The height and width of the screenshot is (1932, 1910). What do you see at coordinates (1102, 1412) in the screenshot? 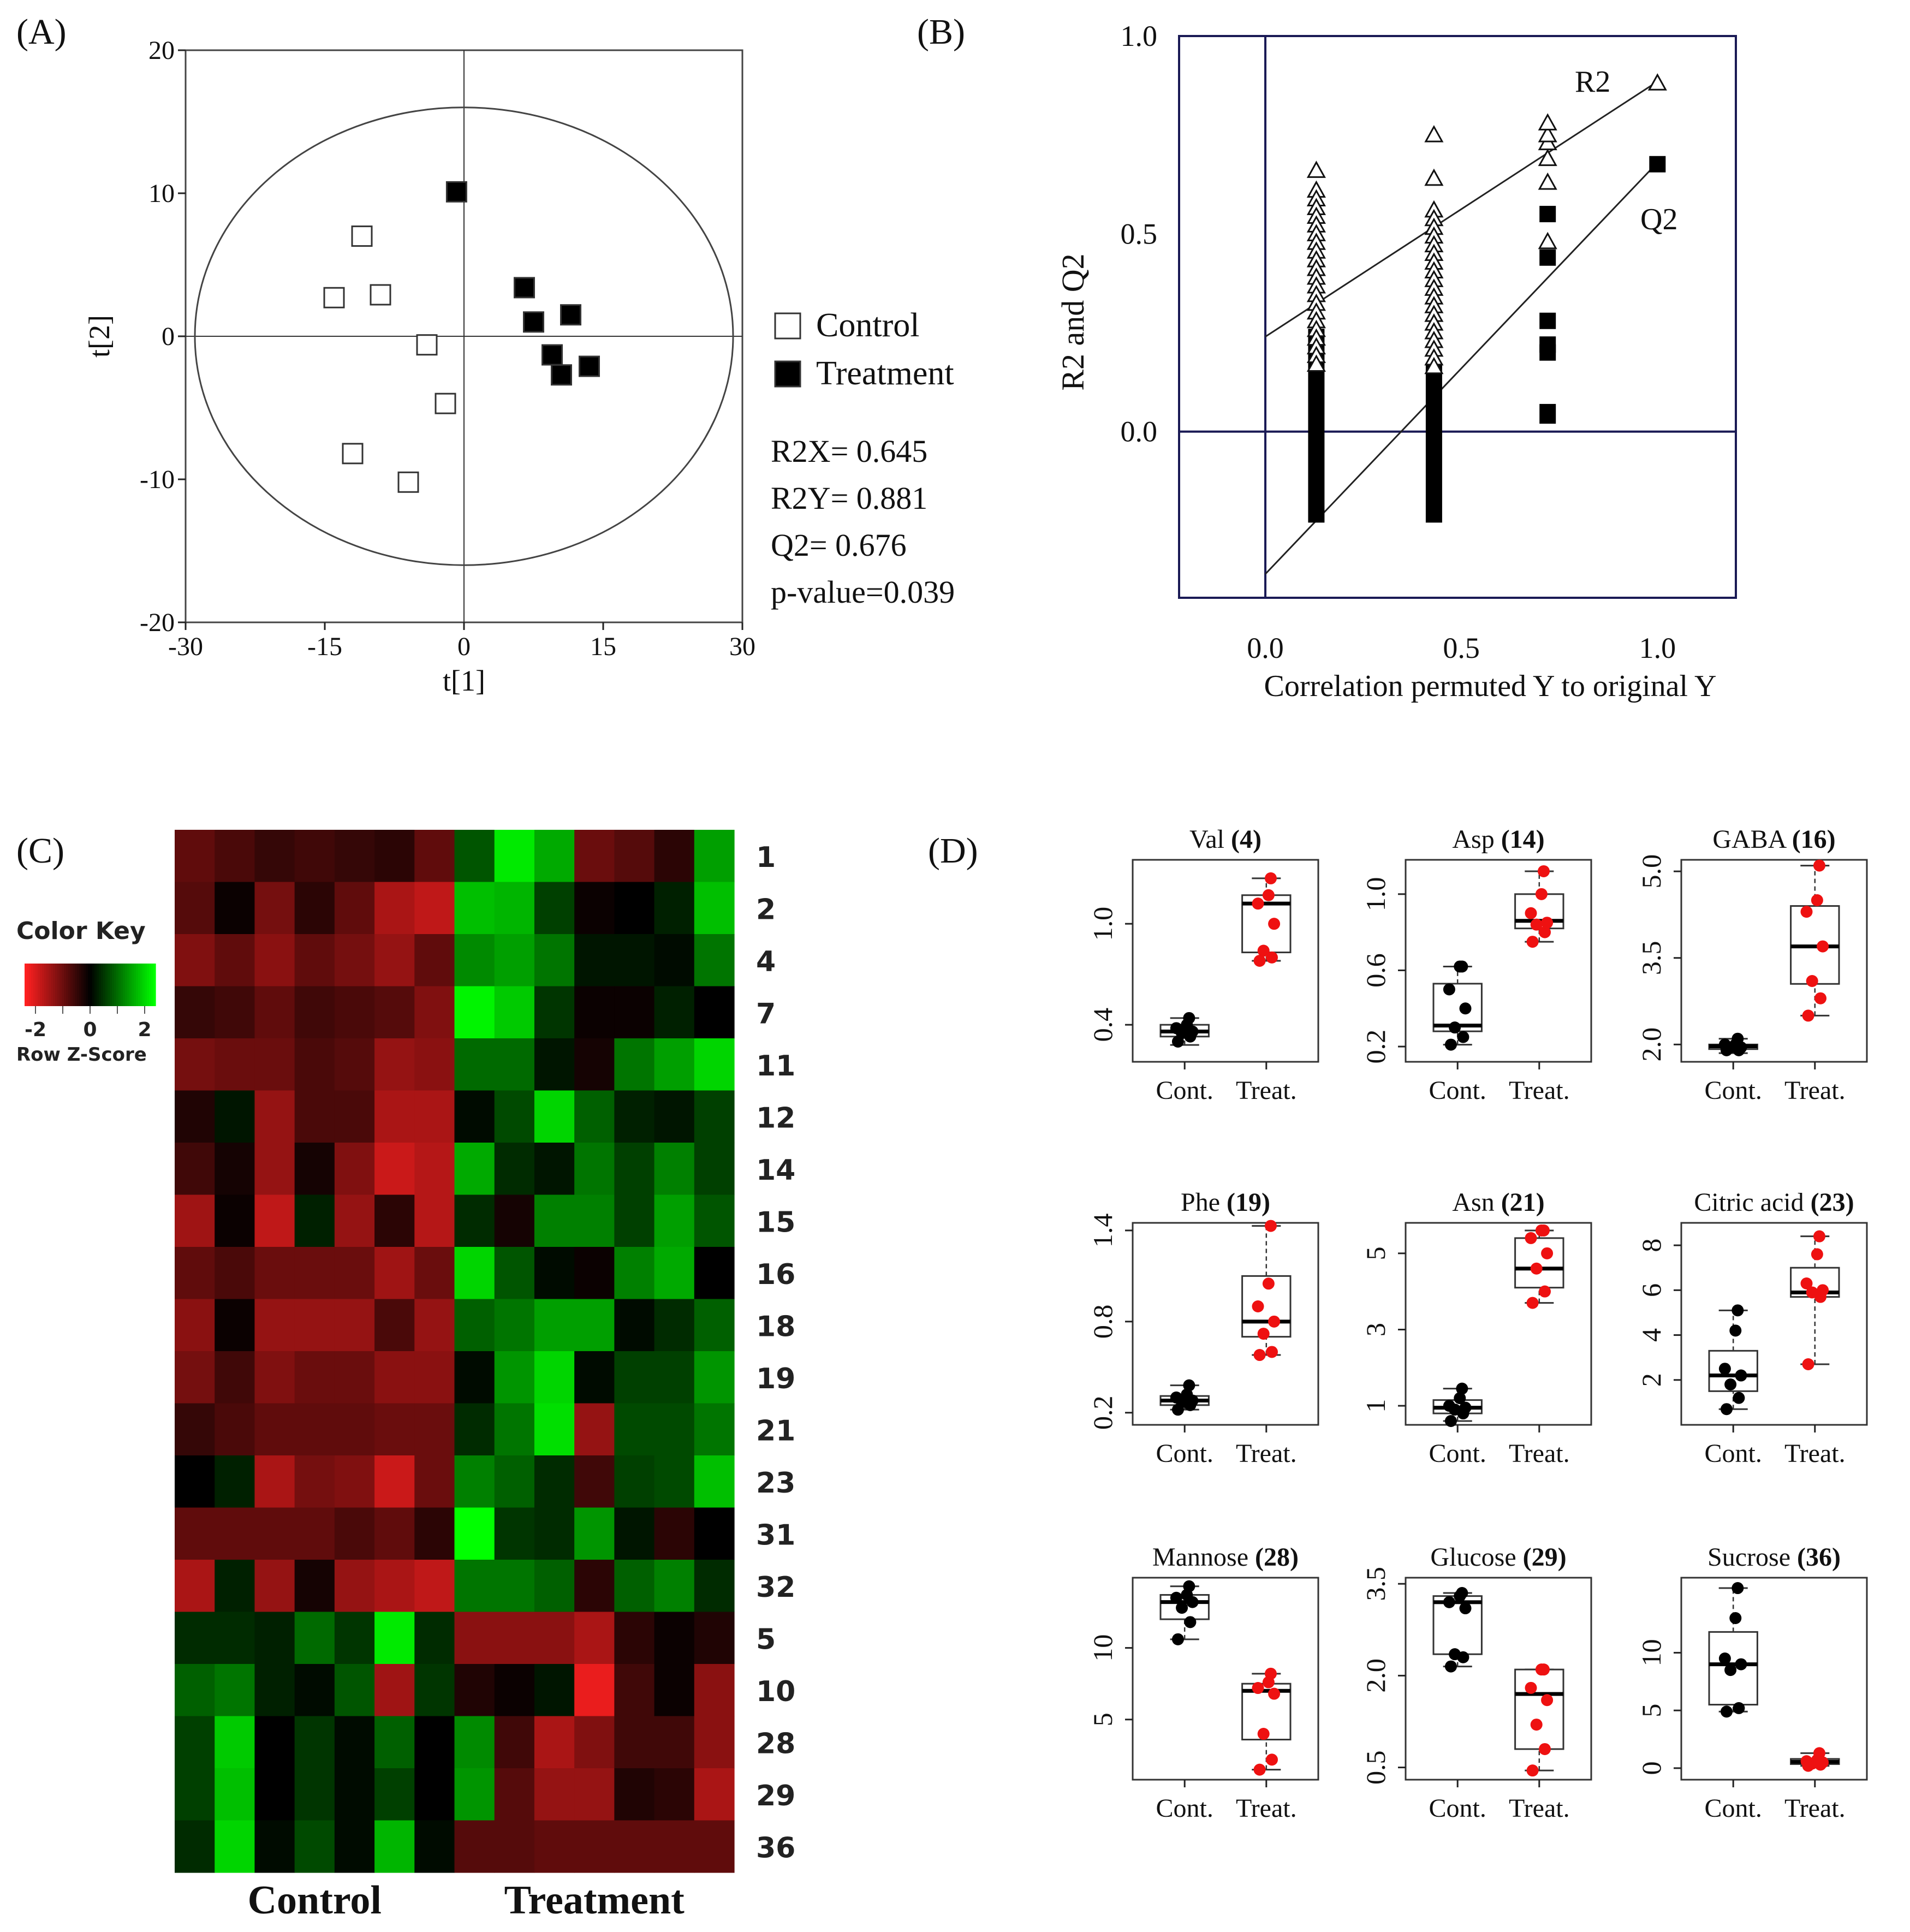
I see `y-tick-label: 0.2` at bounding box center [1102, 1412].